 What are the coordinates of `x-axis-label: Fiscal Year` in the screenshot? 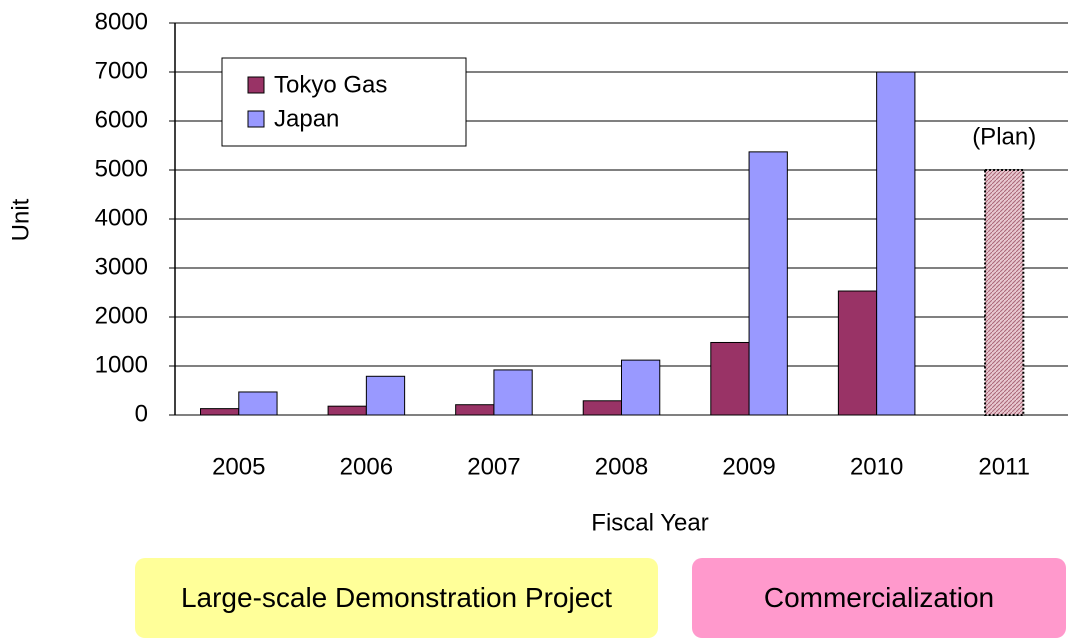 It's located at (649, 522).